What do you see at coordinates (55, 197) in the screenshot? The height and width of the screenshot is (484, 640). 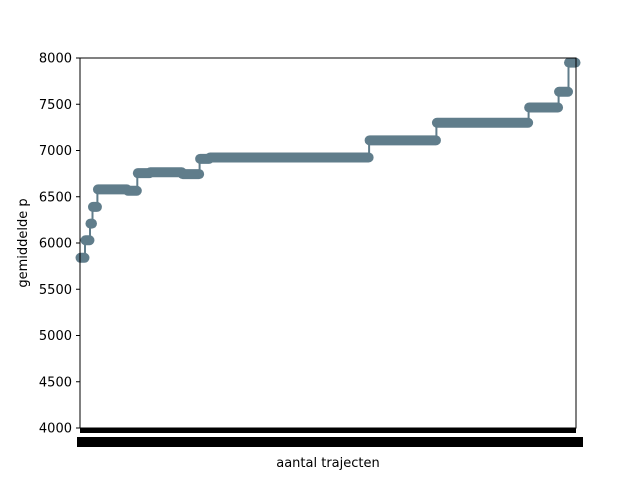 I see `y-tick-label: 6500` at bounding box center [55, 197].